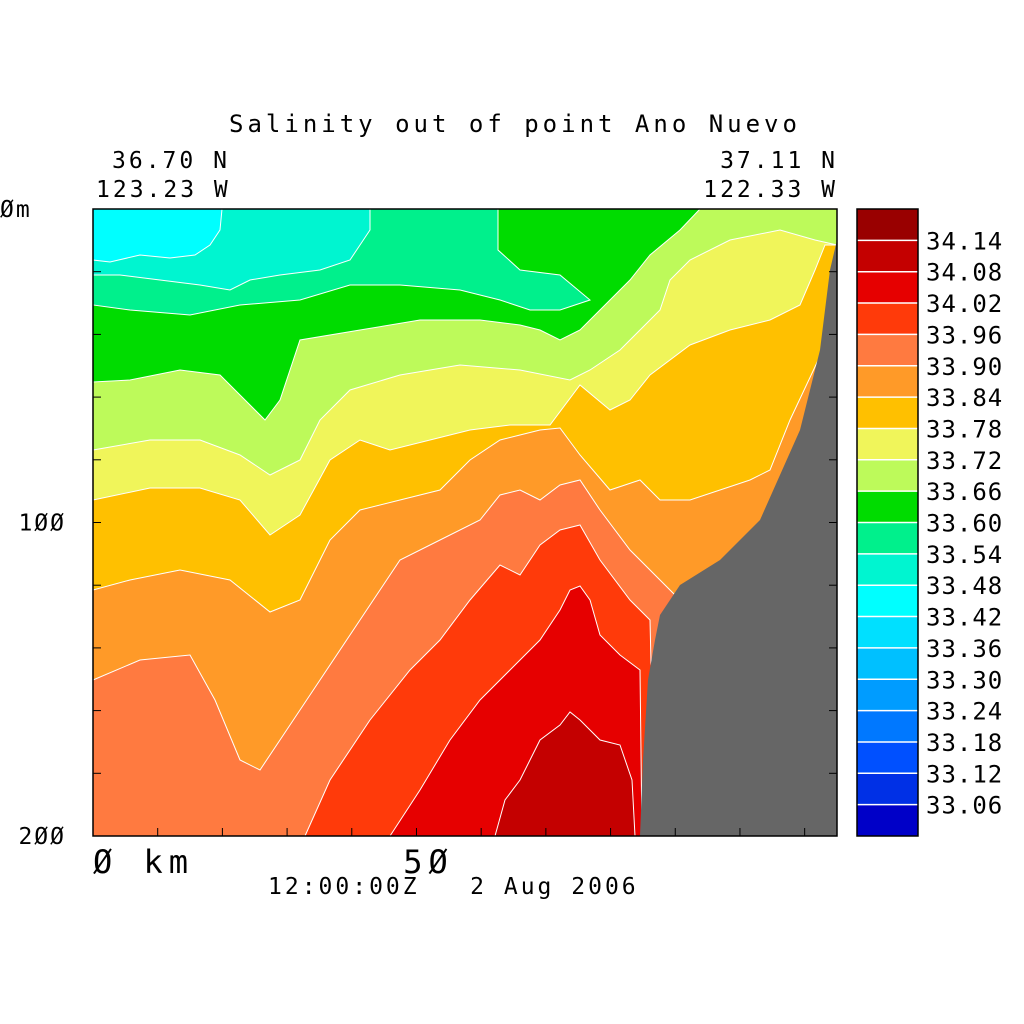 The image size is (1024, 1024). What do you see at coordinates (964, 618) in the screenshot?
I see `colorbar-label: 33.42` at bounding box center [964, 618].